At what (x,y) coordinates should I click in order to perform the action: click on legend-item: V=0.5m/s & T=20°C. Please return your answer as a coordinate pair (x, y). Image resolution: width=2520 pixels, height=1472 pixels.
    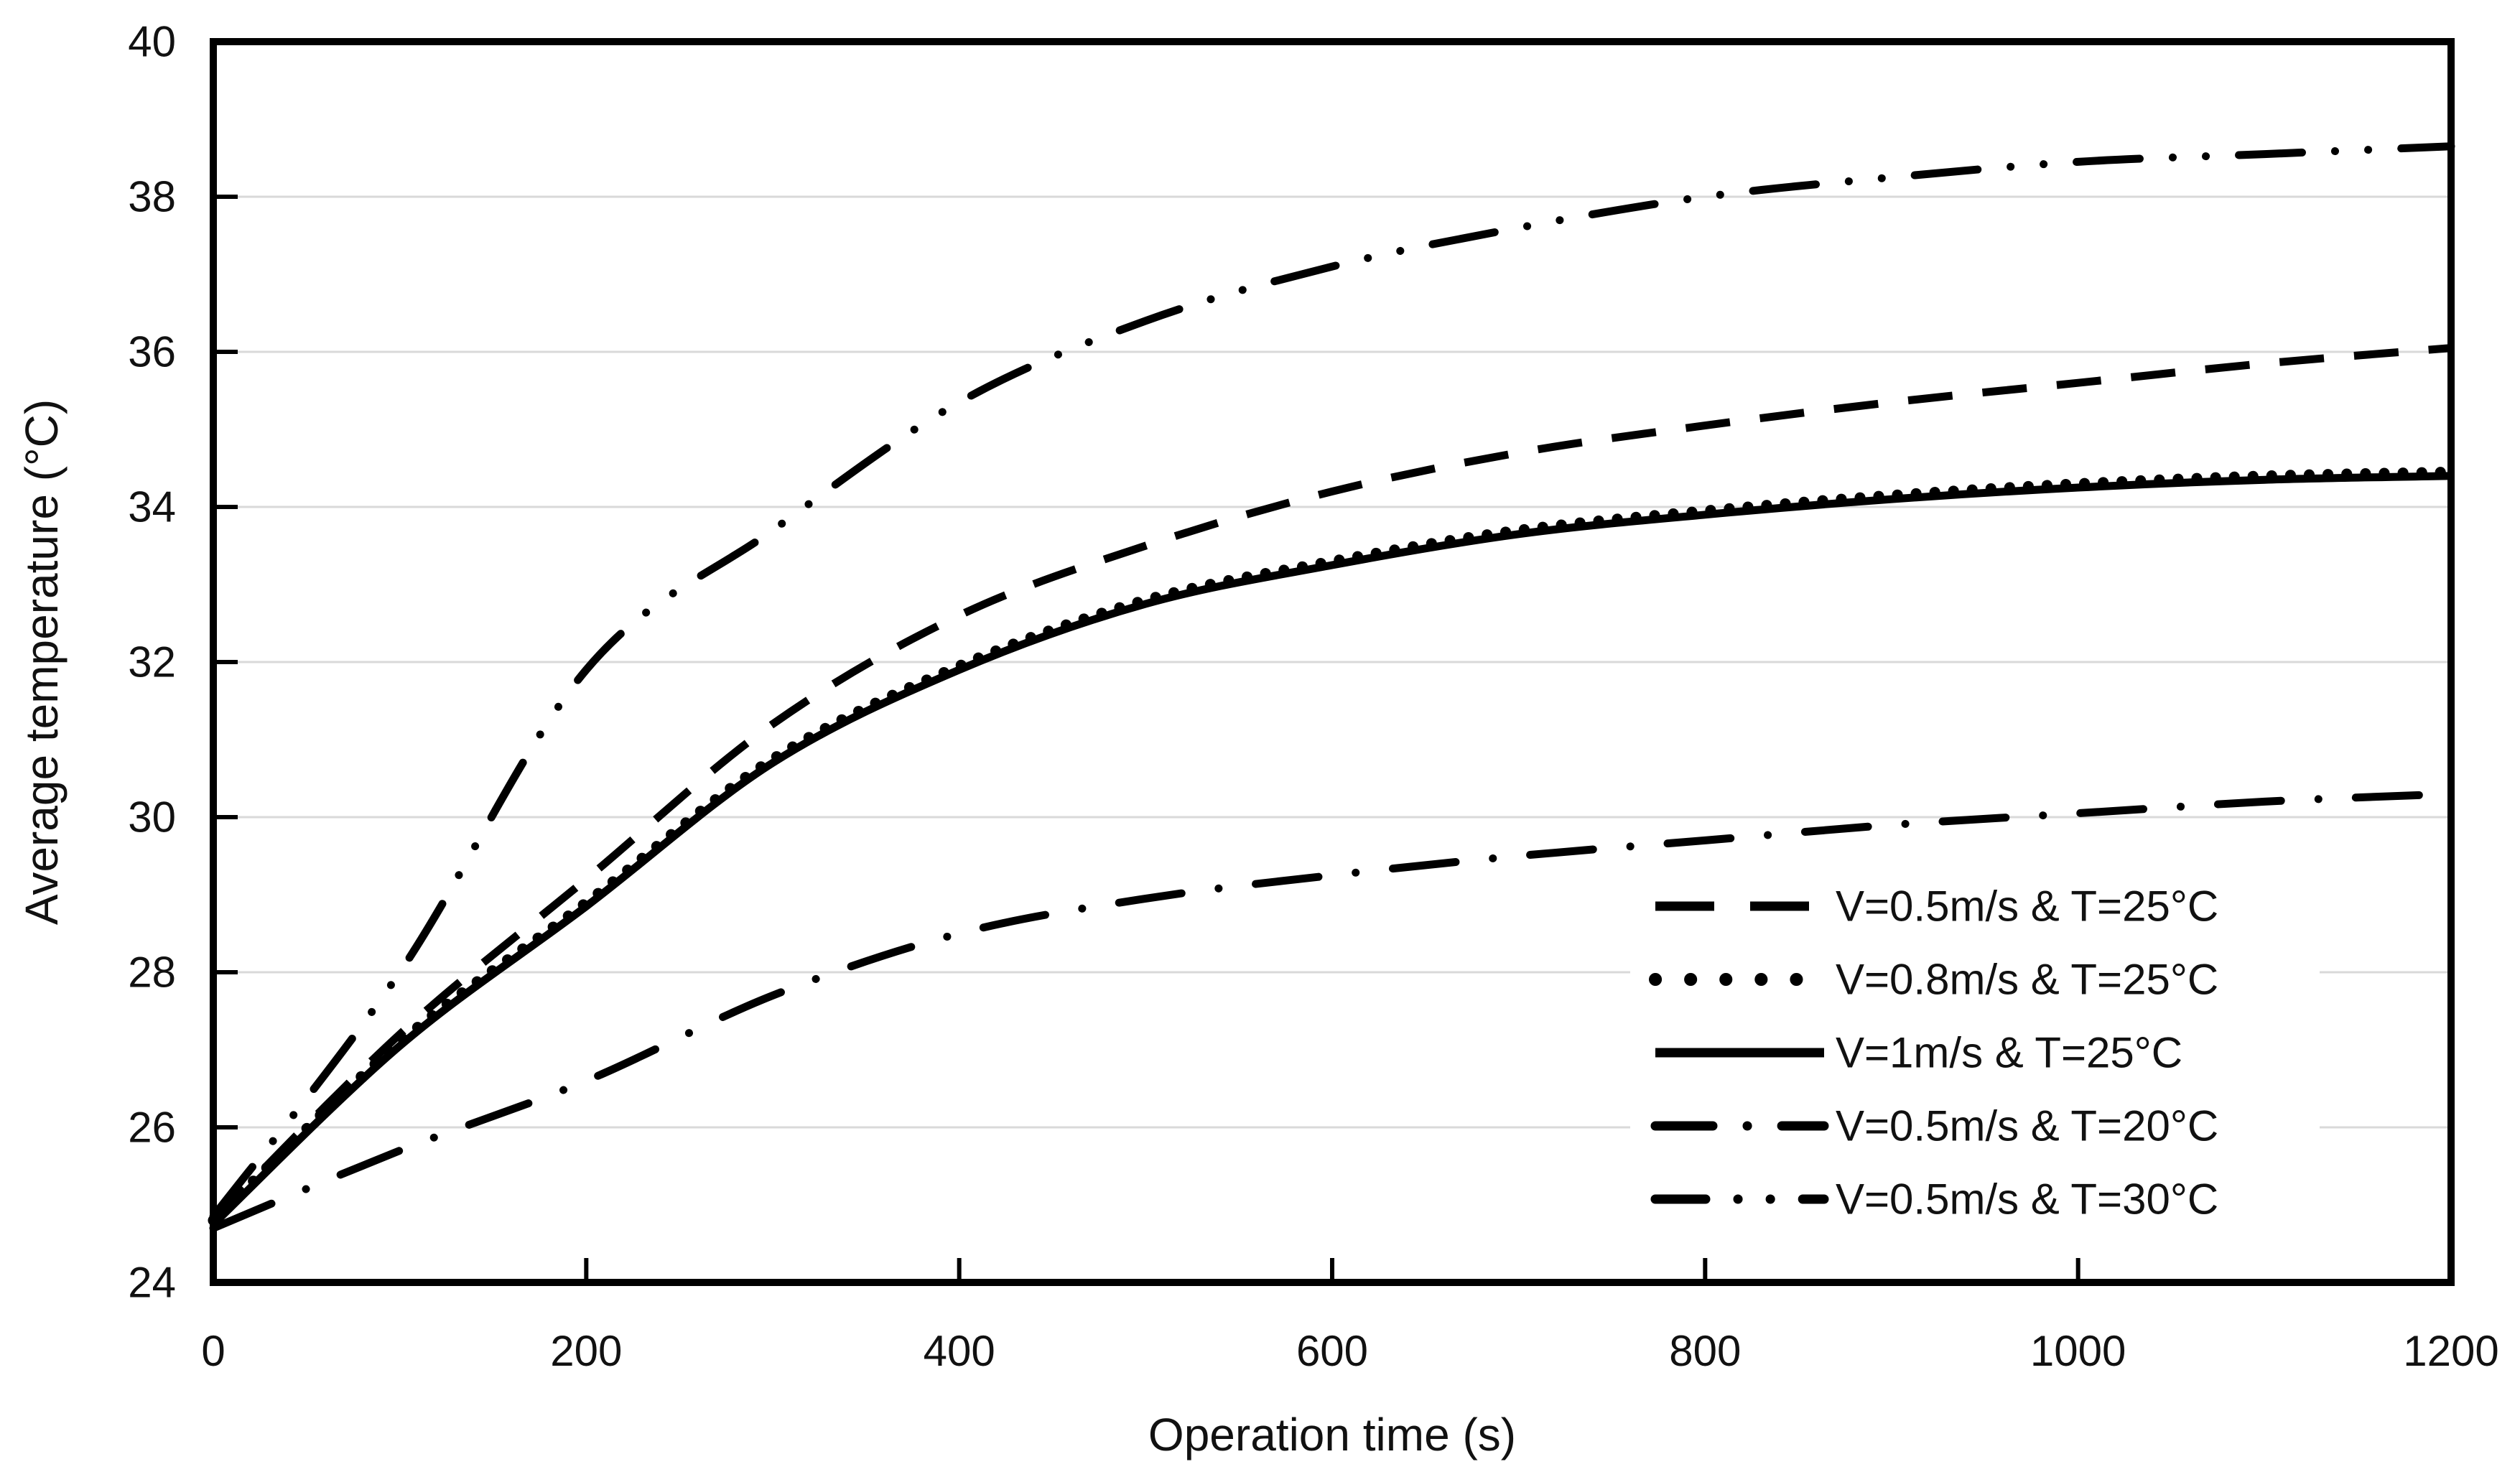
    Looking at the image, I should click on (1934, 1126).